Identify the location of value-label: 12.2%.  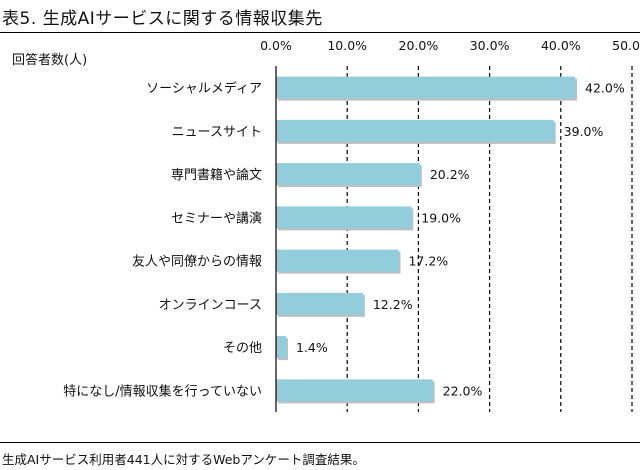
(393, 304).